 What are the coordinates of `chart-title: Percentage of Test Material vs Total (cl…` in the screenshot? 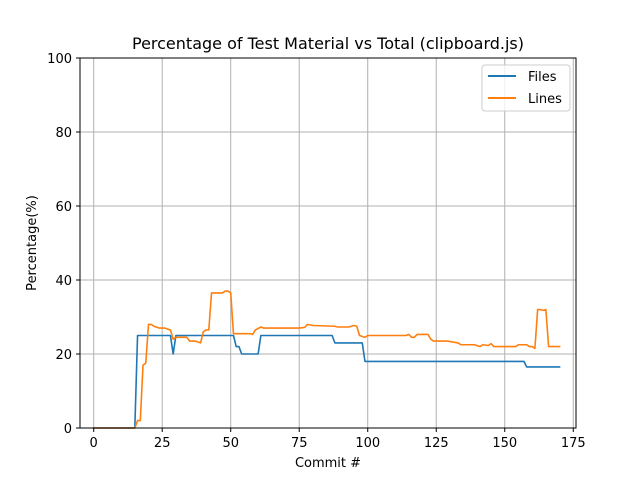 It's located at (328, 43).